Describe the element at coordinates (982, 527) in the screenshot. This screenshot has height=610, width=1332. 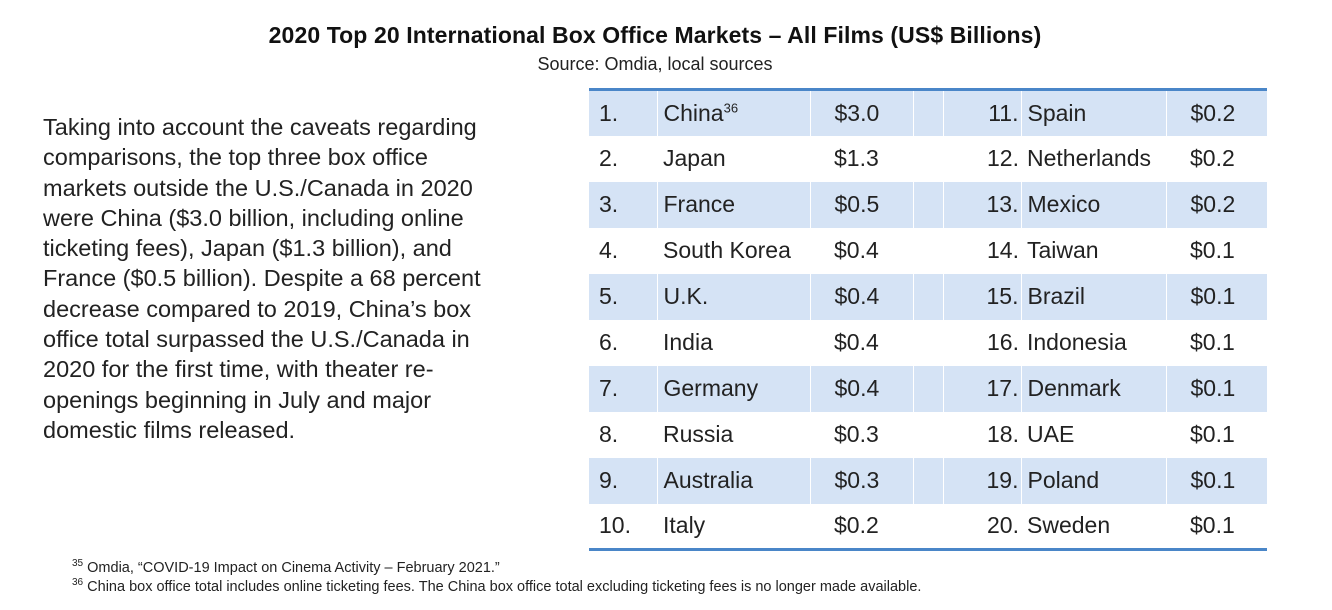
I see `rank-cell: 20.` at that location.